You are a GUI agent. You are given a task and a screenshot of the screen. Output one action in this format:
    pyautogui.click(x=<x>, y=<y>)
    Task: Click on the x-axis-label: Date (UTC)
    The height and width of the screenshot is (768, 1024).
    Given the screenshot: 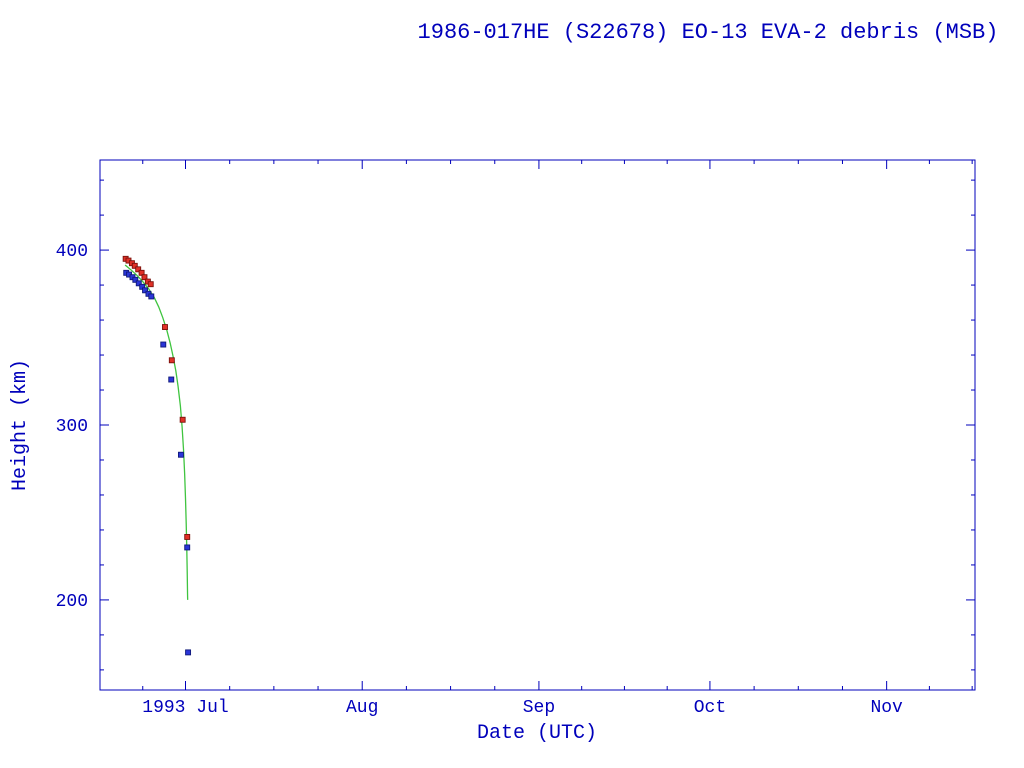 What is the action you would take?
    pyautogui.click(x=537, y=733)
    